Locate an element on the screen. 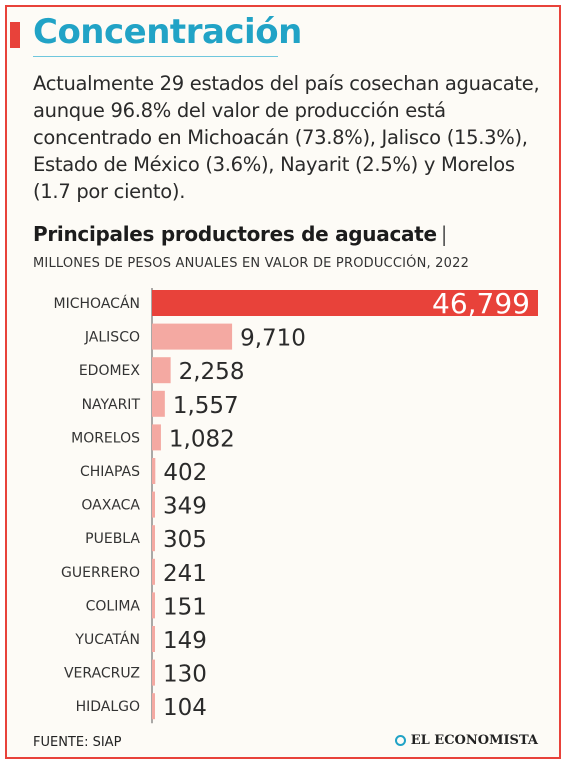 The image size is (570, 768). value-label: 2,258 is located at coordinates (212, 372).